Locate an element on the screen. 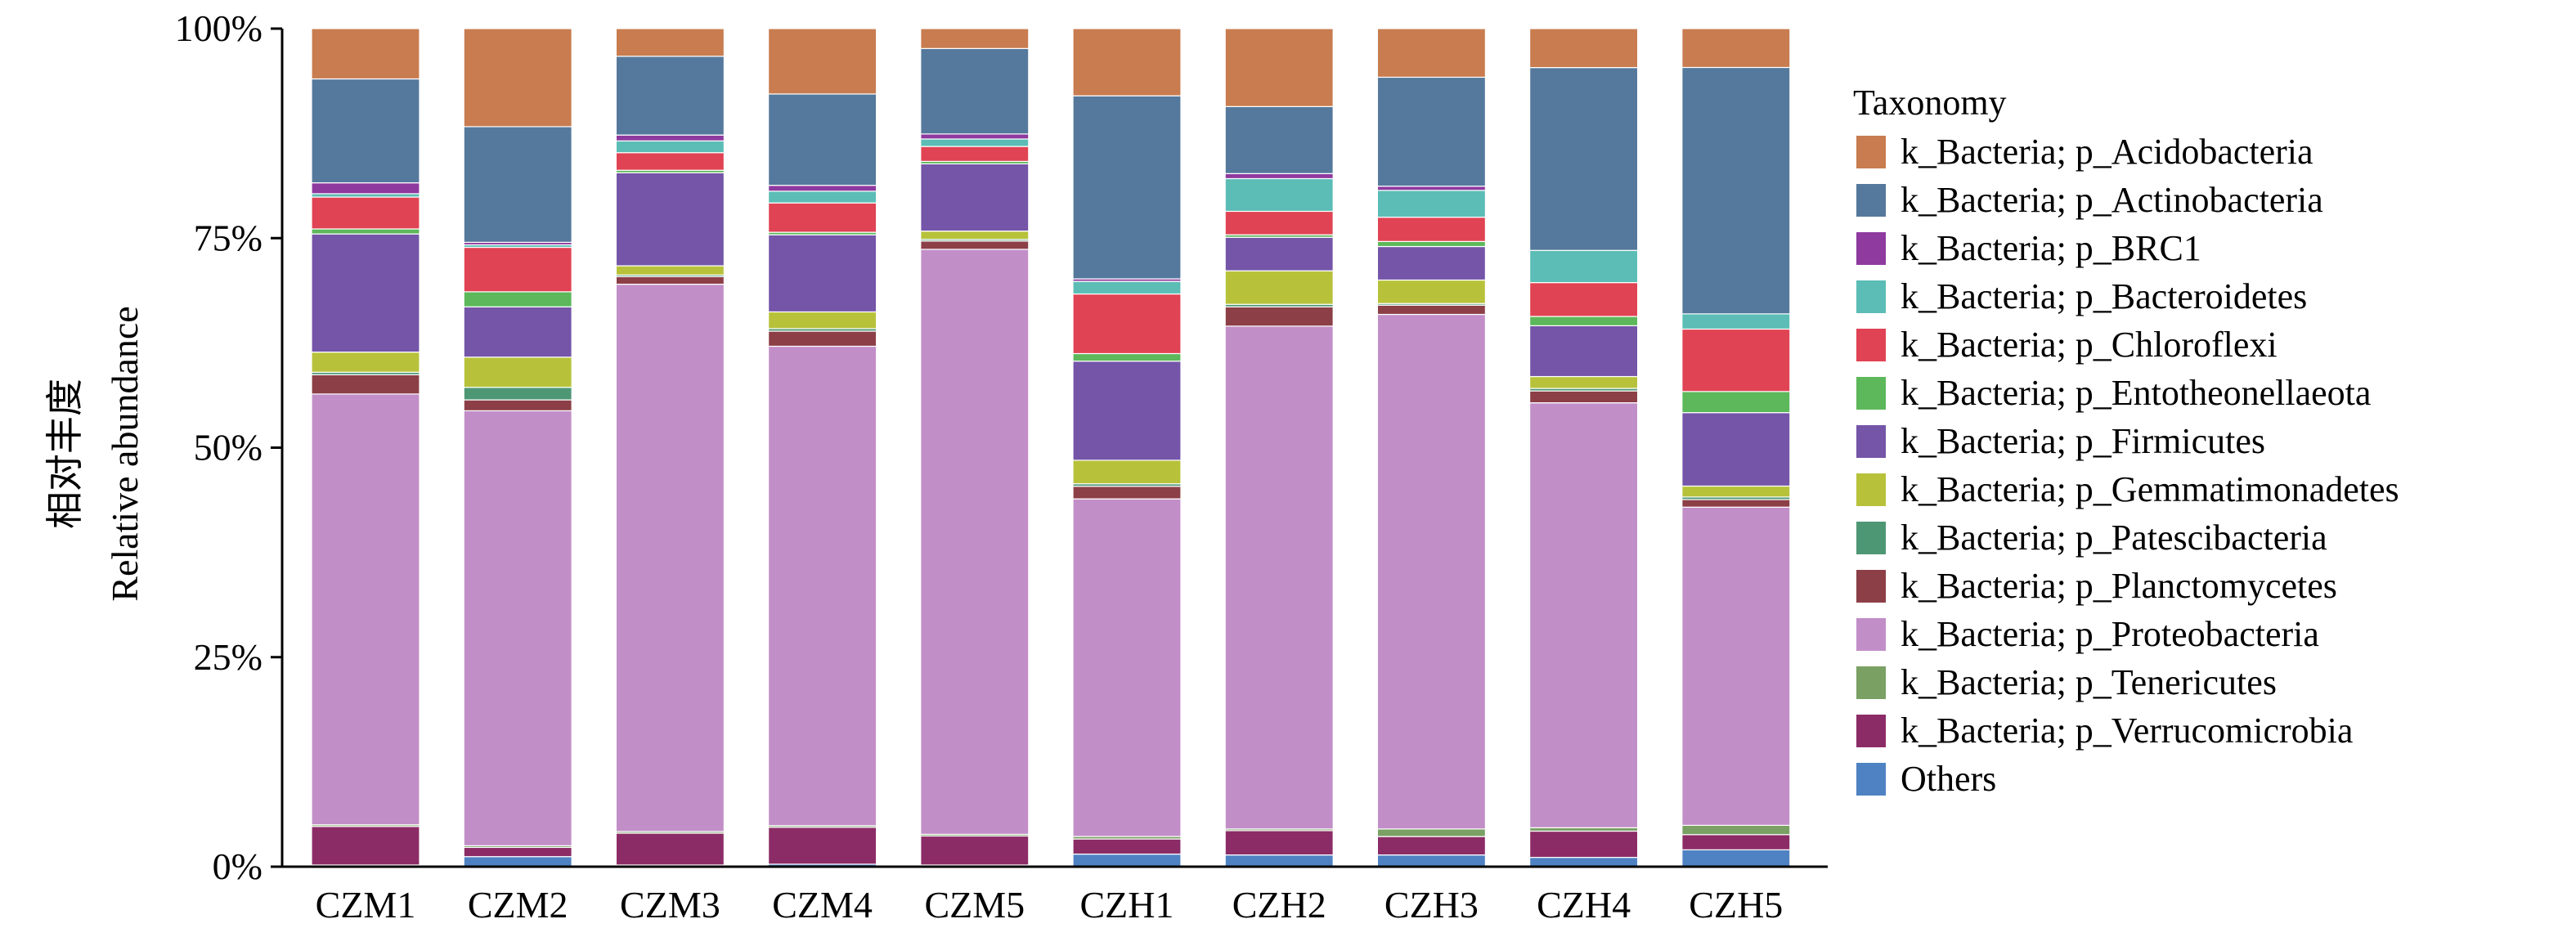  legend-label: k_Bacteria; p_Patescibacteria is located at coordinates (2114, 538).